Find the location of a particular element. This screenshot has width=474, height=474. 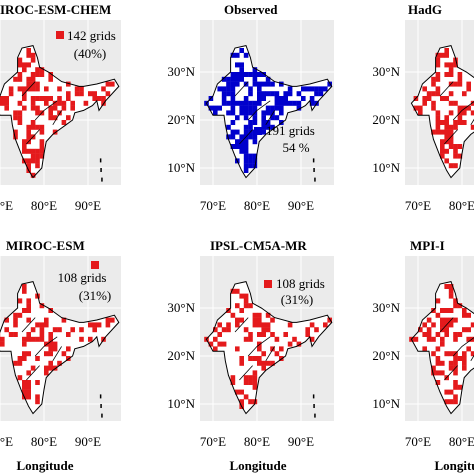

panel-title: MPI-I is located at coordinates (427, 245).